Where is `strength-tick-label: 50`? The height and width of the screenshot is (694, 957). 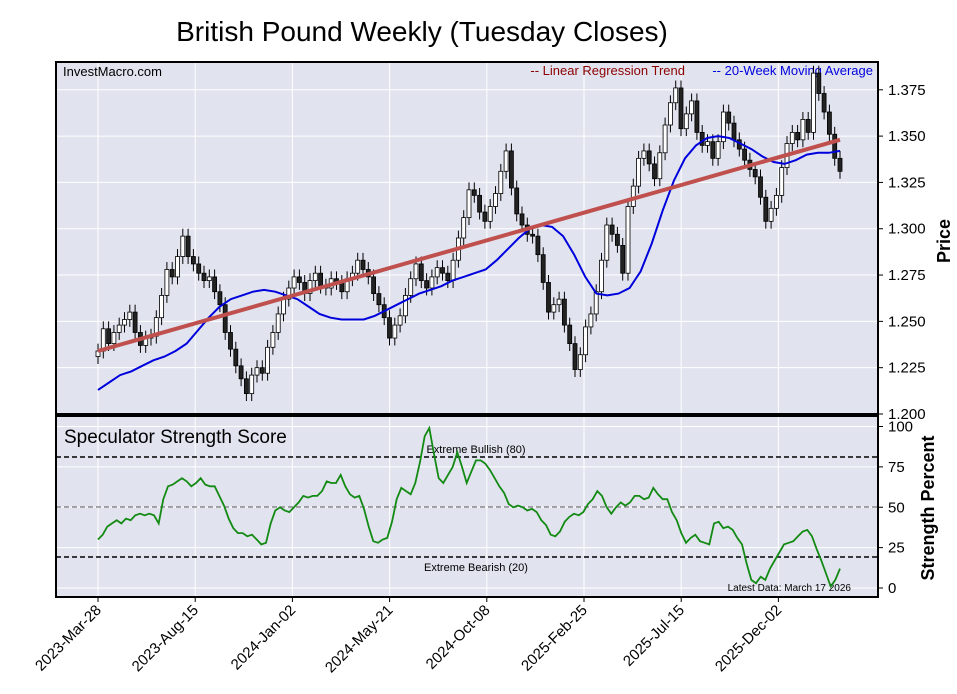
strength-tick-label: 50 is located at coordinates (896, 507).